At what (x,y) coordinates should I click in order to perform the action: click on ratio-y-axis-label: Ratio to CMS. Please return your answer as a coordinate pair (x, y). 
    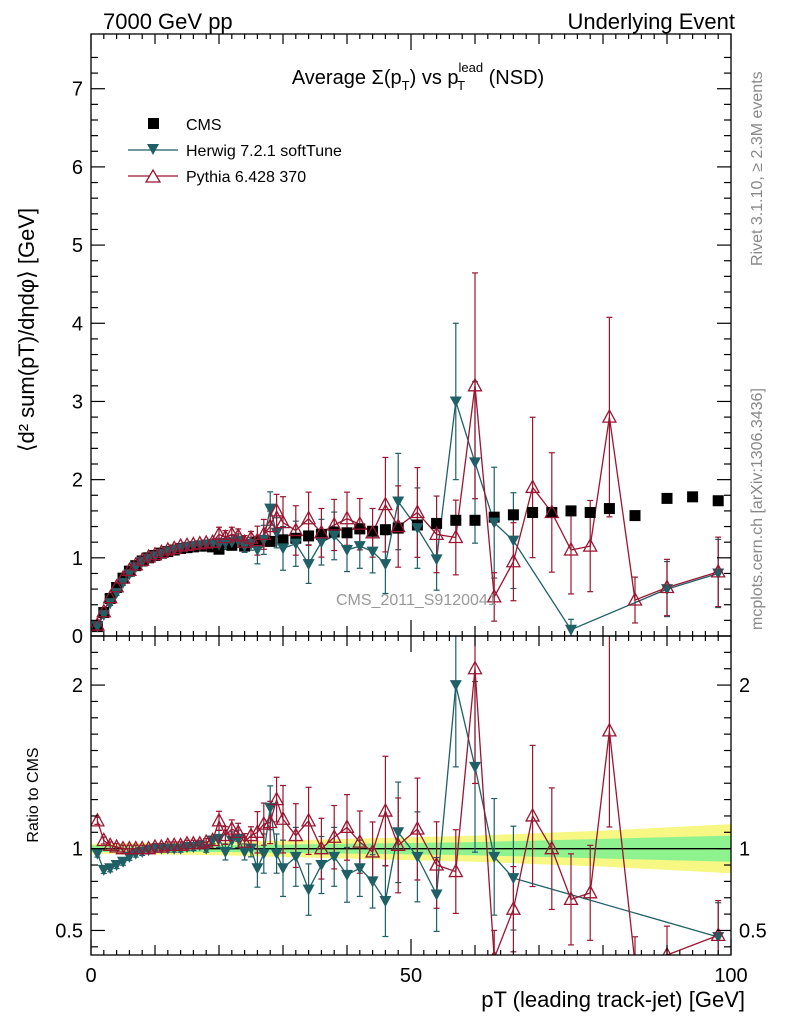
    Looking at the image, I should click on (33, 794).